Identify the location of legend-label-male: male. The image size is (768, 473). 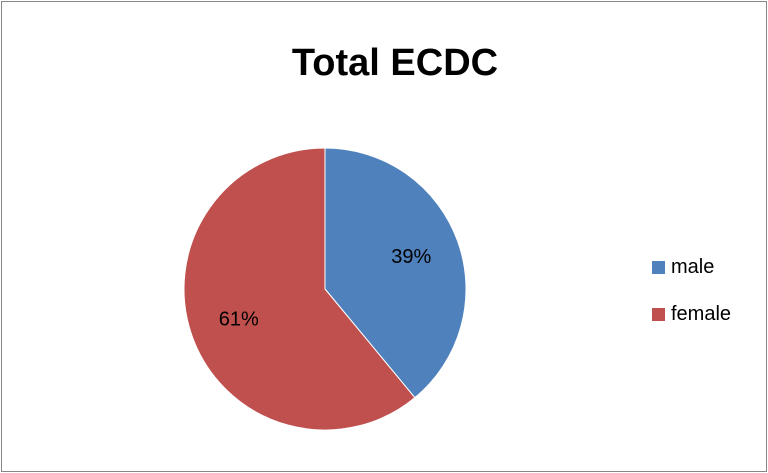
(693, 266).